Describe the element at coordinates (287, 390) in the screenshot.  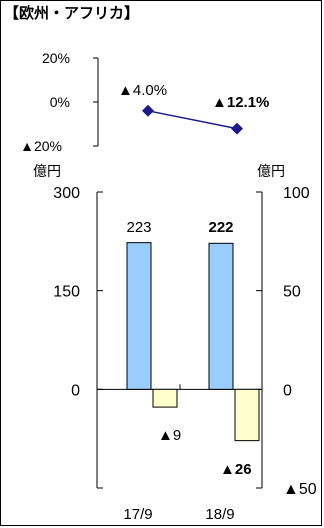
I see `bar-right-tick-label: 0` at that location.